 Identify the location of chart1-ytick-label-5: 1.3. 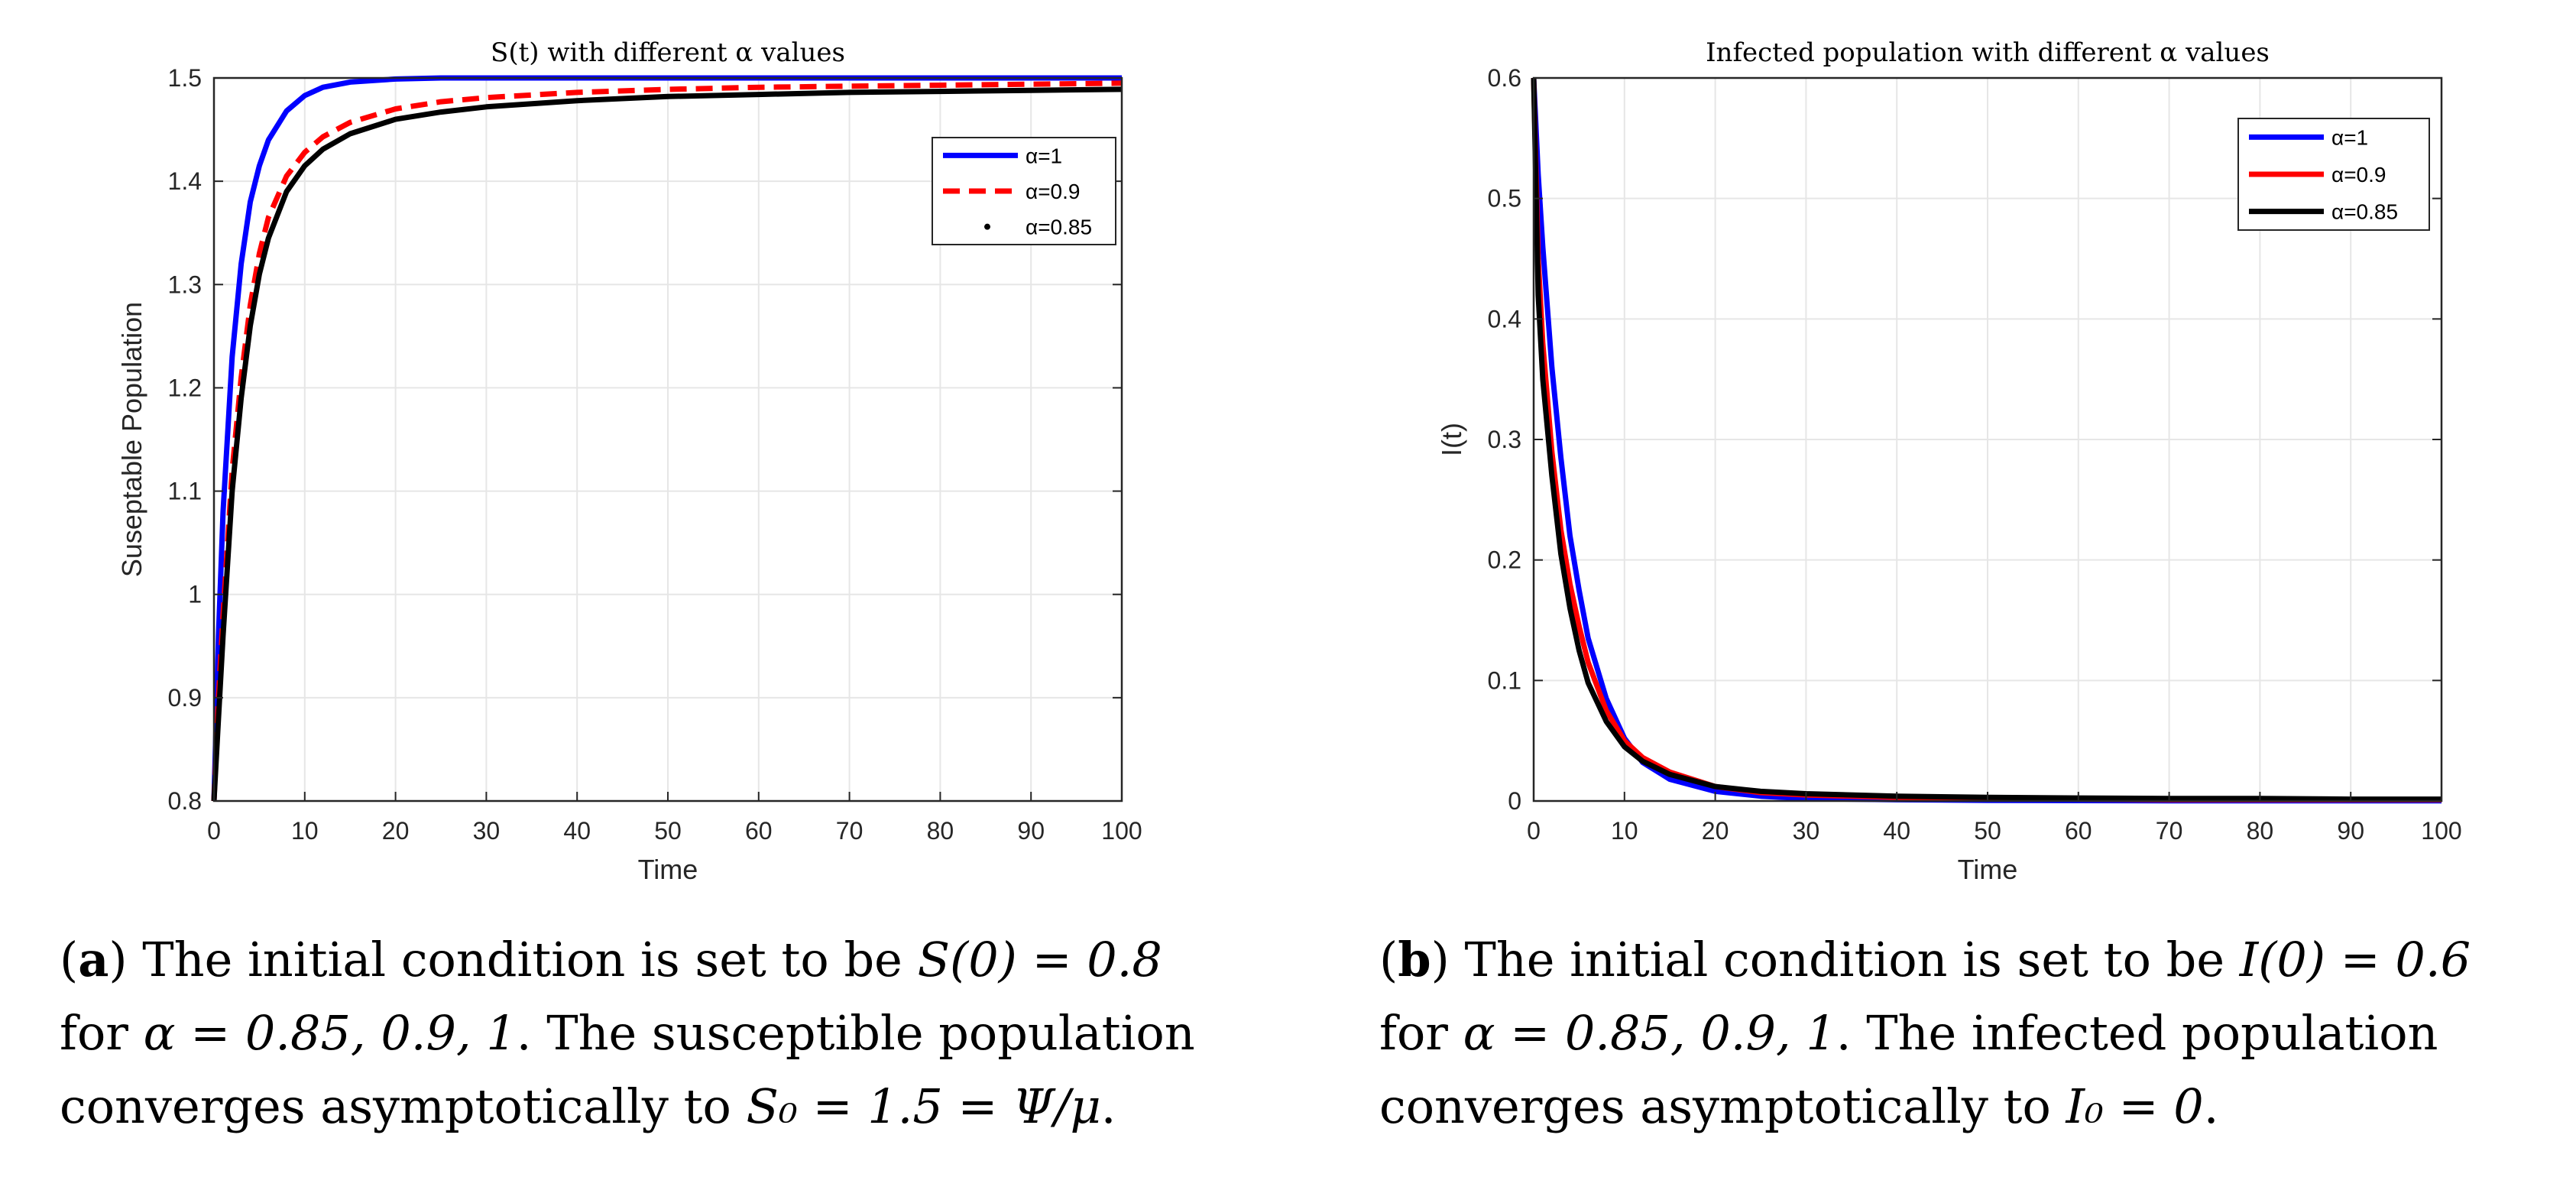
(185, 284).